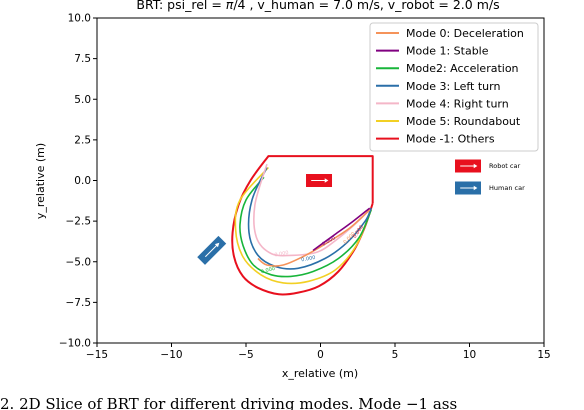 Image resolution: width=584 pixels, height=410 pixels. Describe the element at coordinates (75, 344) in the screenshot. I see `y-tick-label: −10.0` at that location.